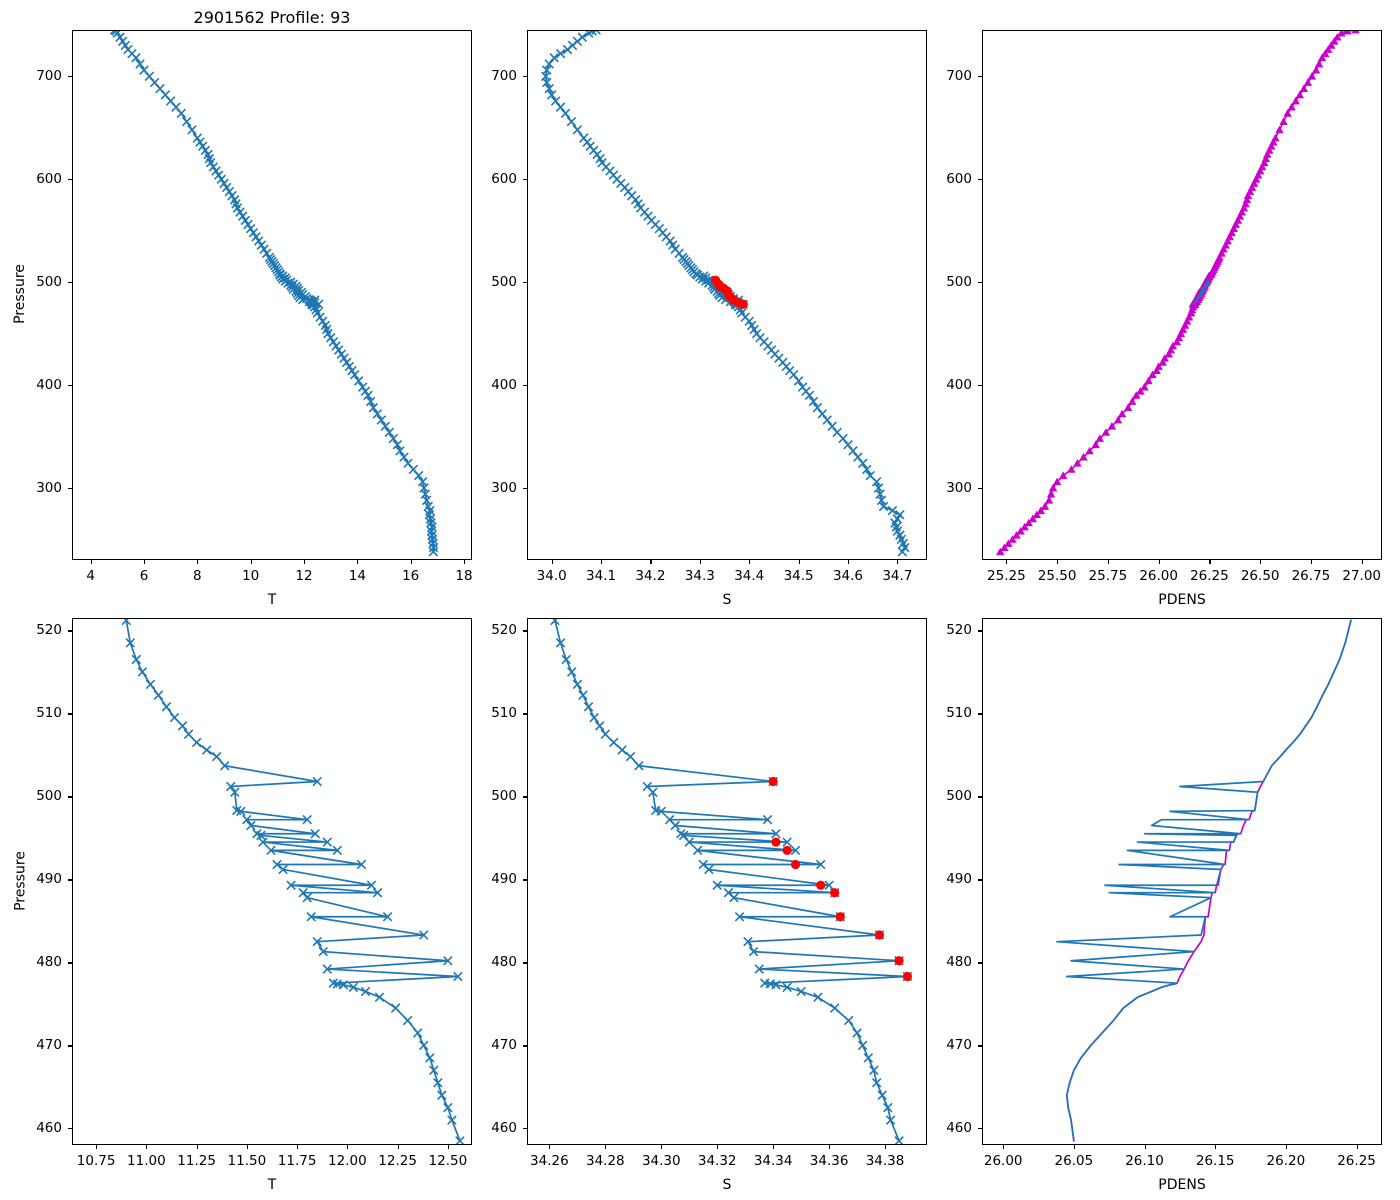 The image size is (1400, 1200). Describe the element at coordinates (504, 962) in the screenshot. I see `ytick-label-bottom-salinity-2: 480` at that location.